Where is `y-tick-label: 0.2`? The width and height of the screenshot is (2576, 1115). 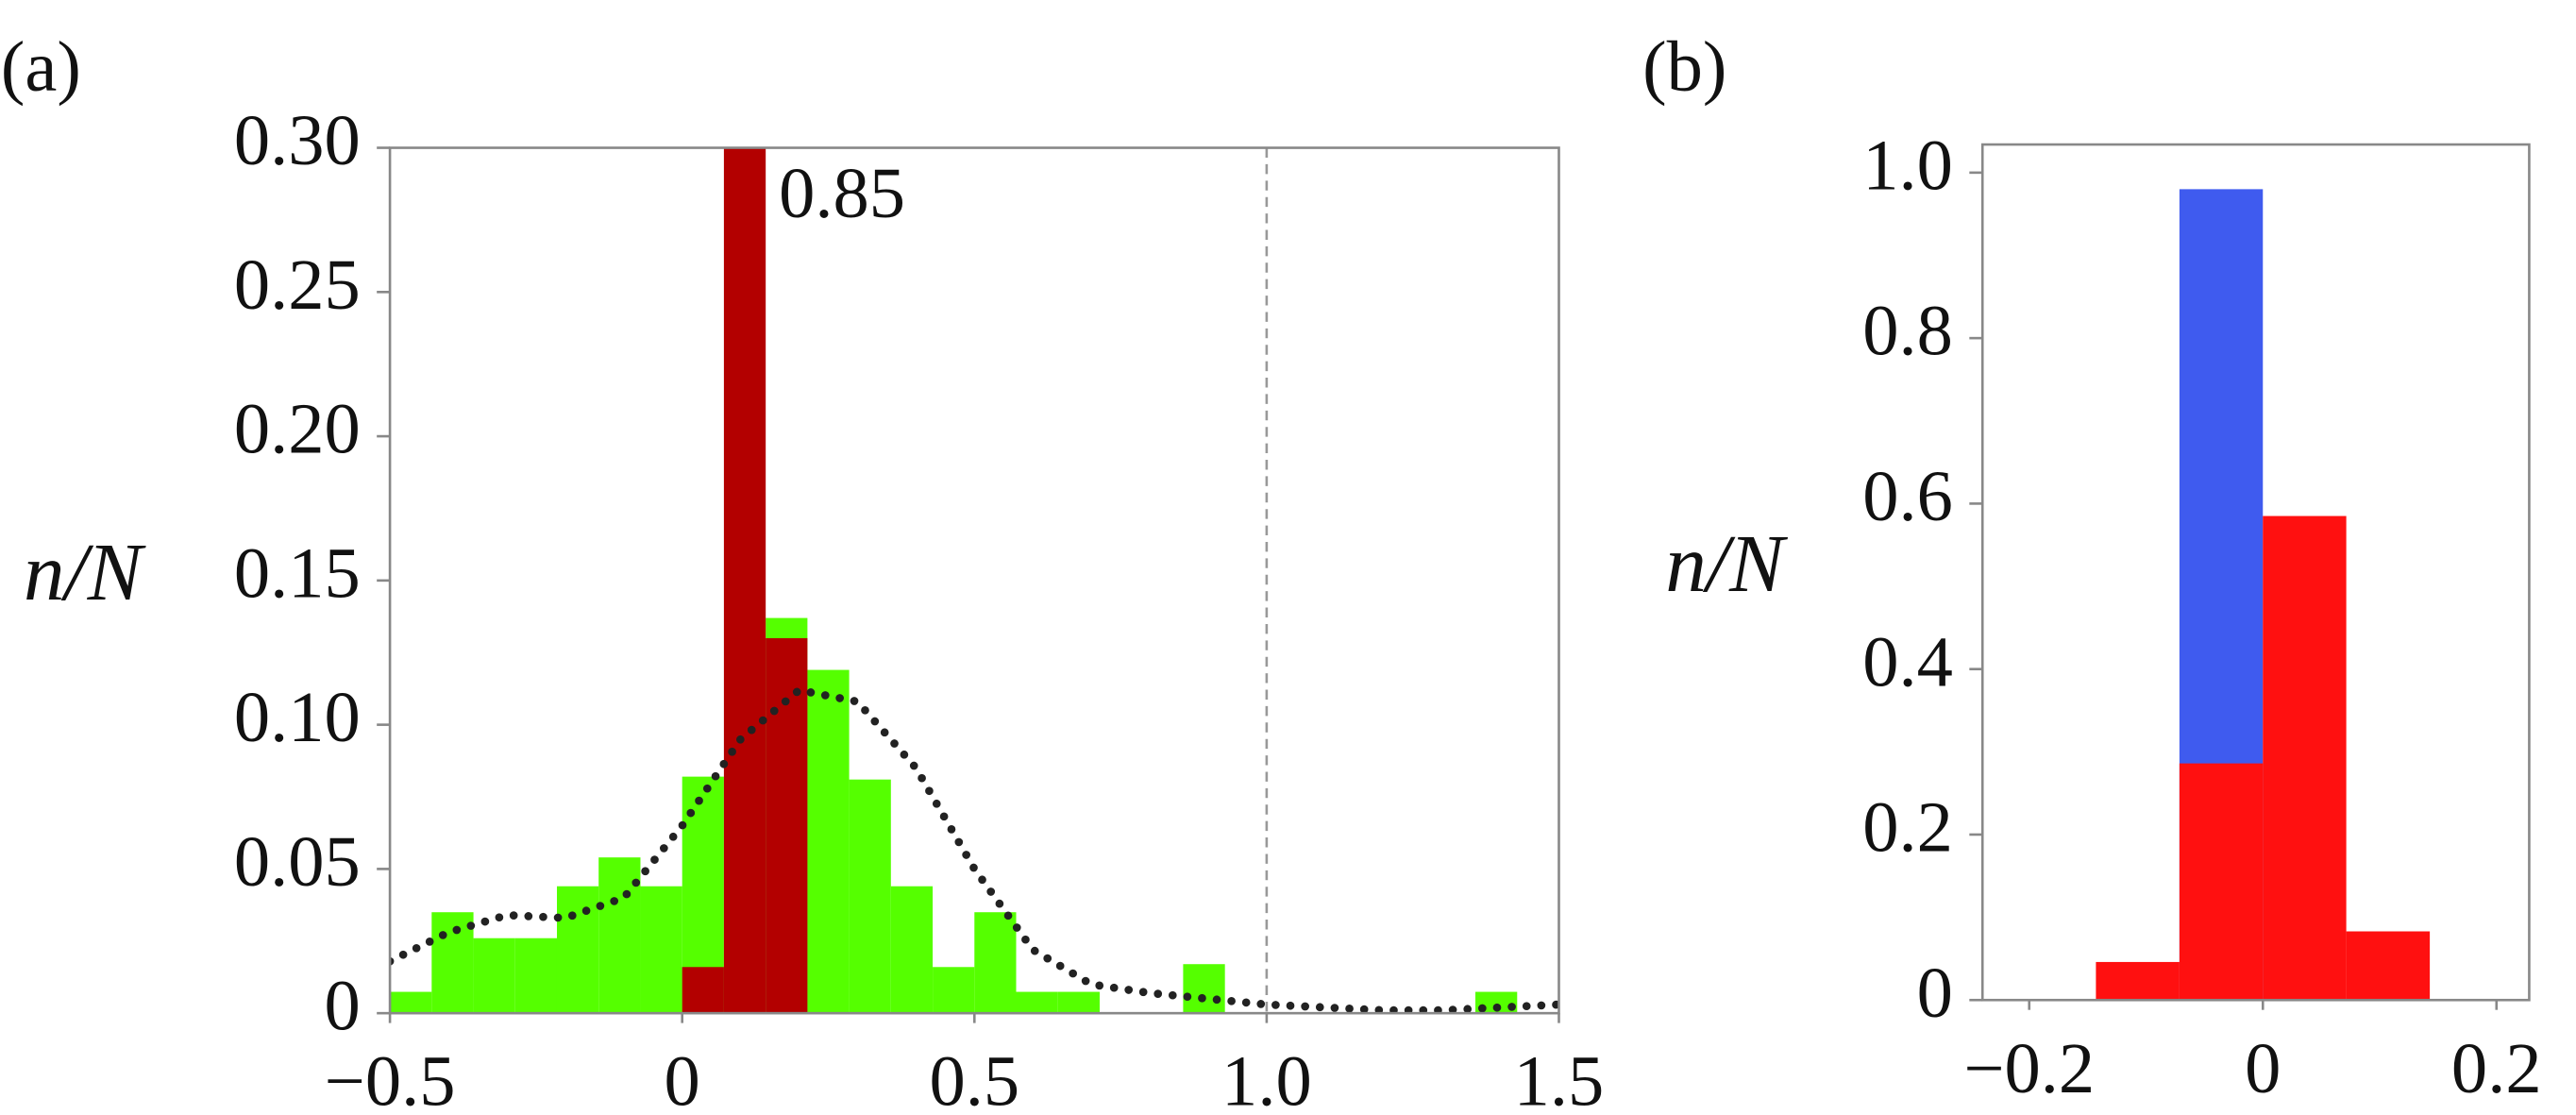 y-tick-label: 0.2 is located at coordinates (1907, 827).